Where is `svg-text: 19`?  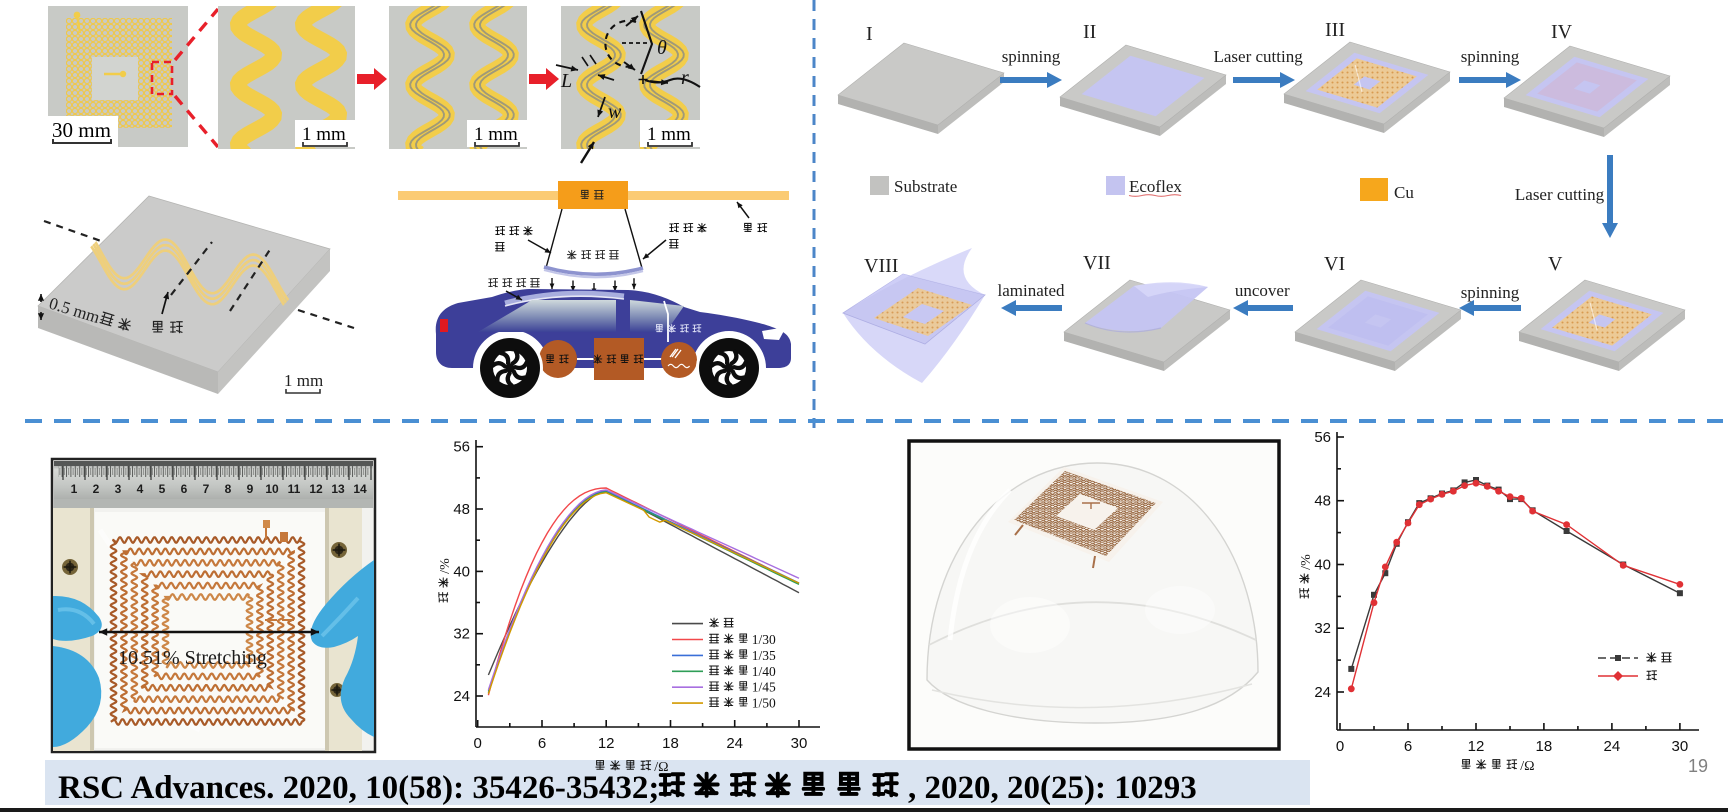 svg-text: 19 is located at coordinates (1698, 766).